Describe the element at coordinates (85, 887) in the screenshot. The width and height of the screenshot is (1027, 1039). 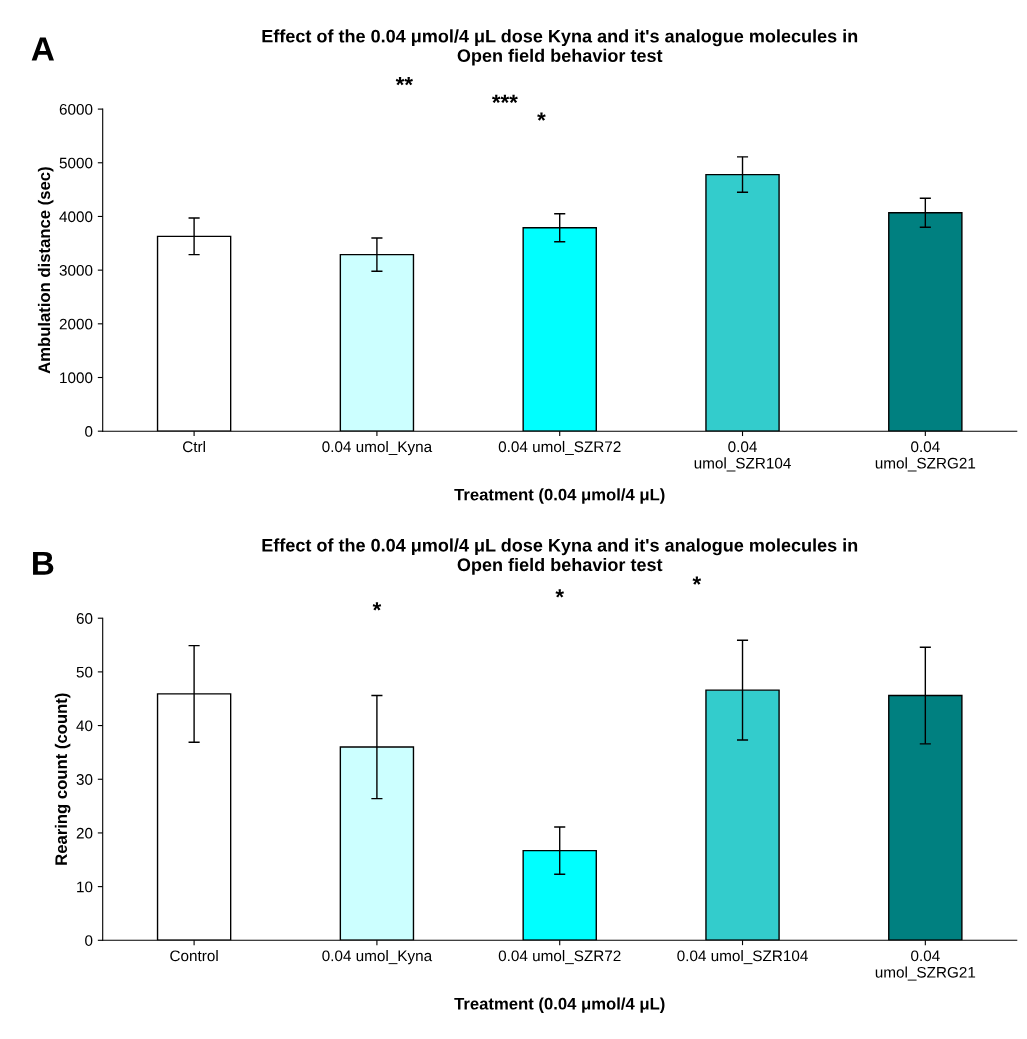
I see `y-tick-label: 10` at that location.